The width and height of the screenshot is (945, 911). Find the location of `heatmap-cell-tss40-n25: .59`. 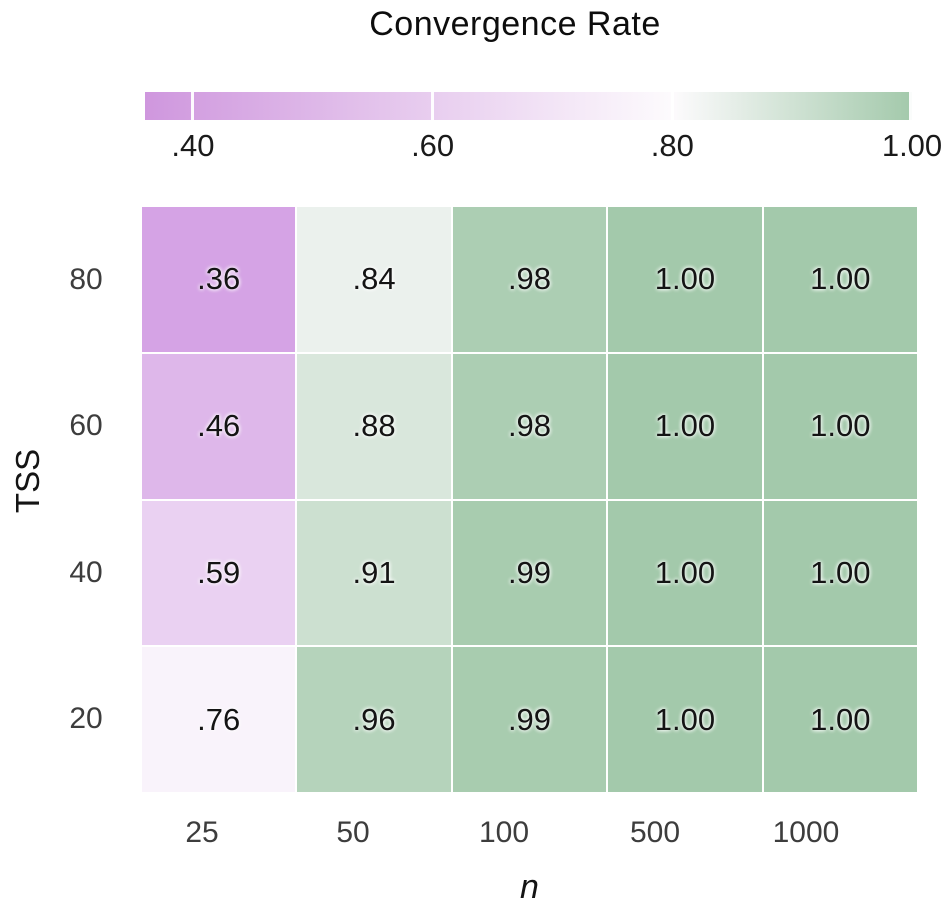

heatmap-cell-tss40-n25: .59 is located at coordinates (219, 573).